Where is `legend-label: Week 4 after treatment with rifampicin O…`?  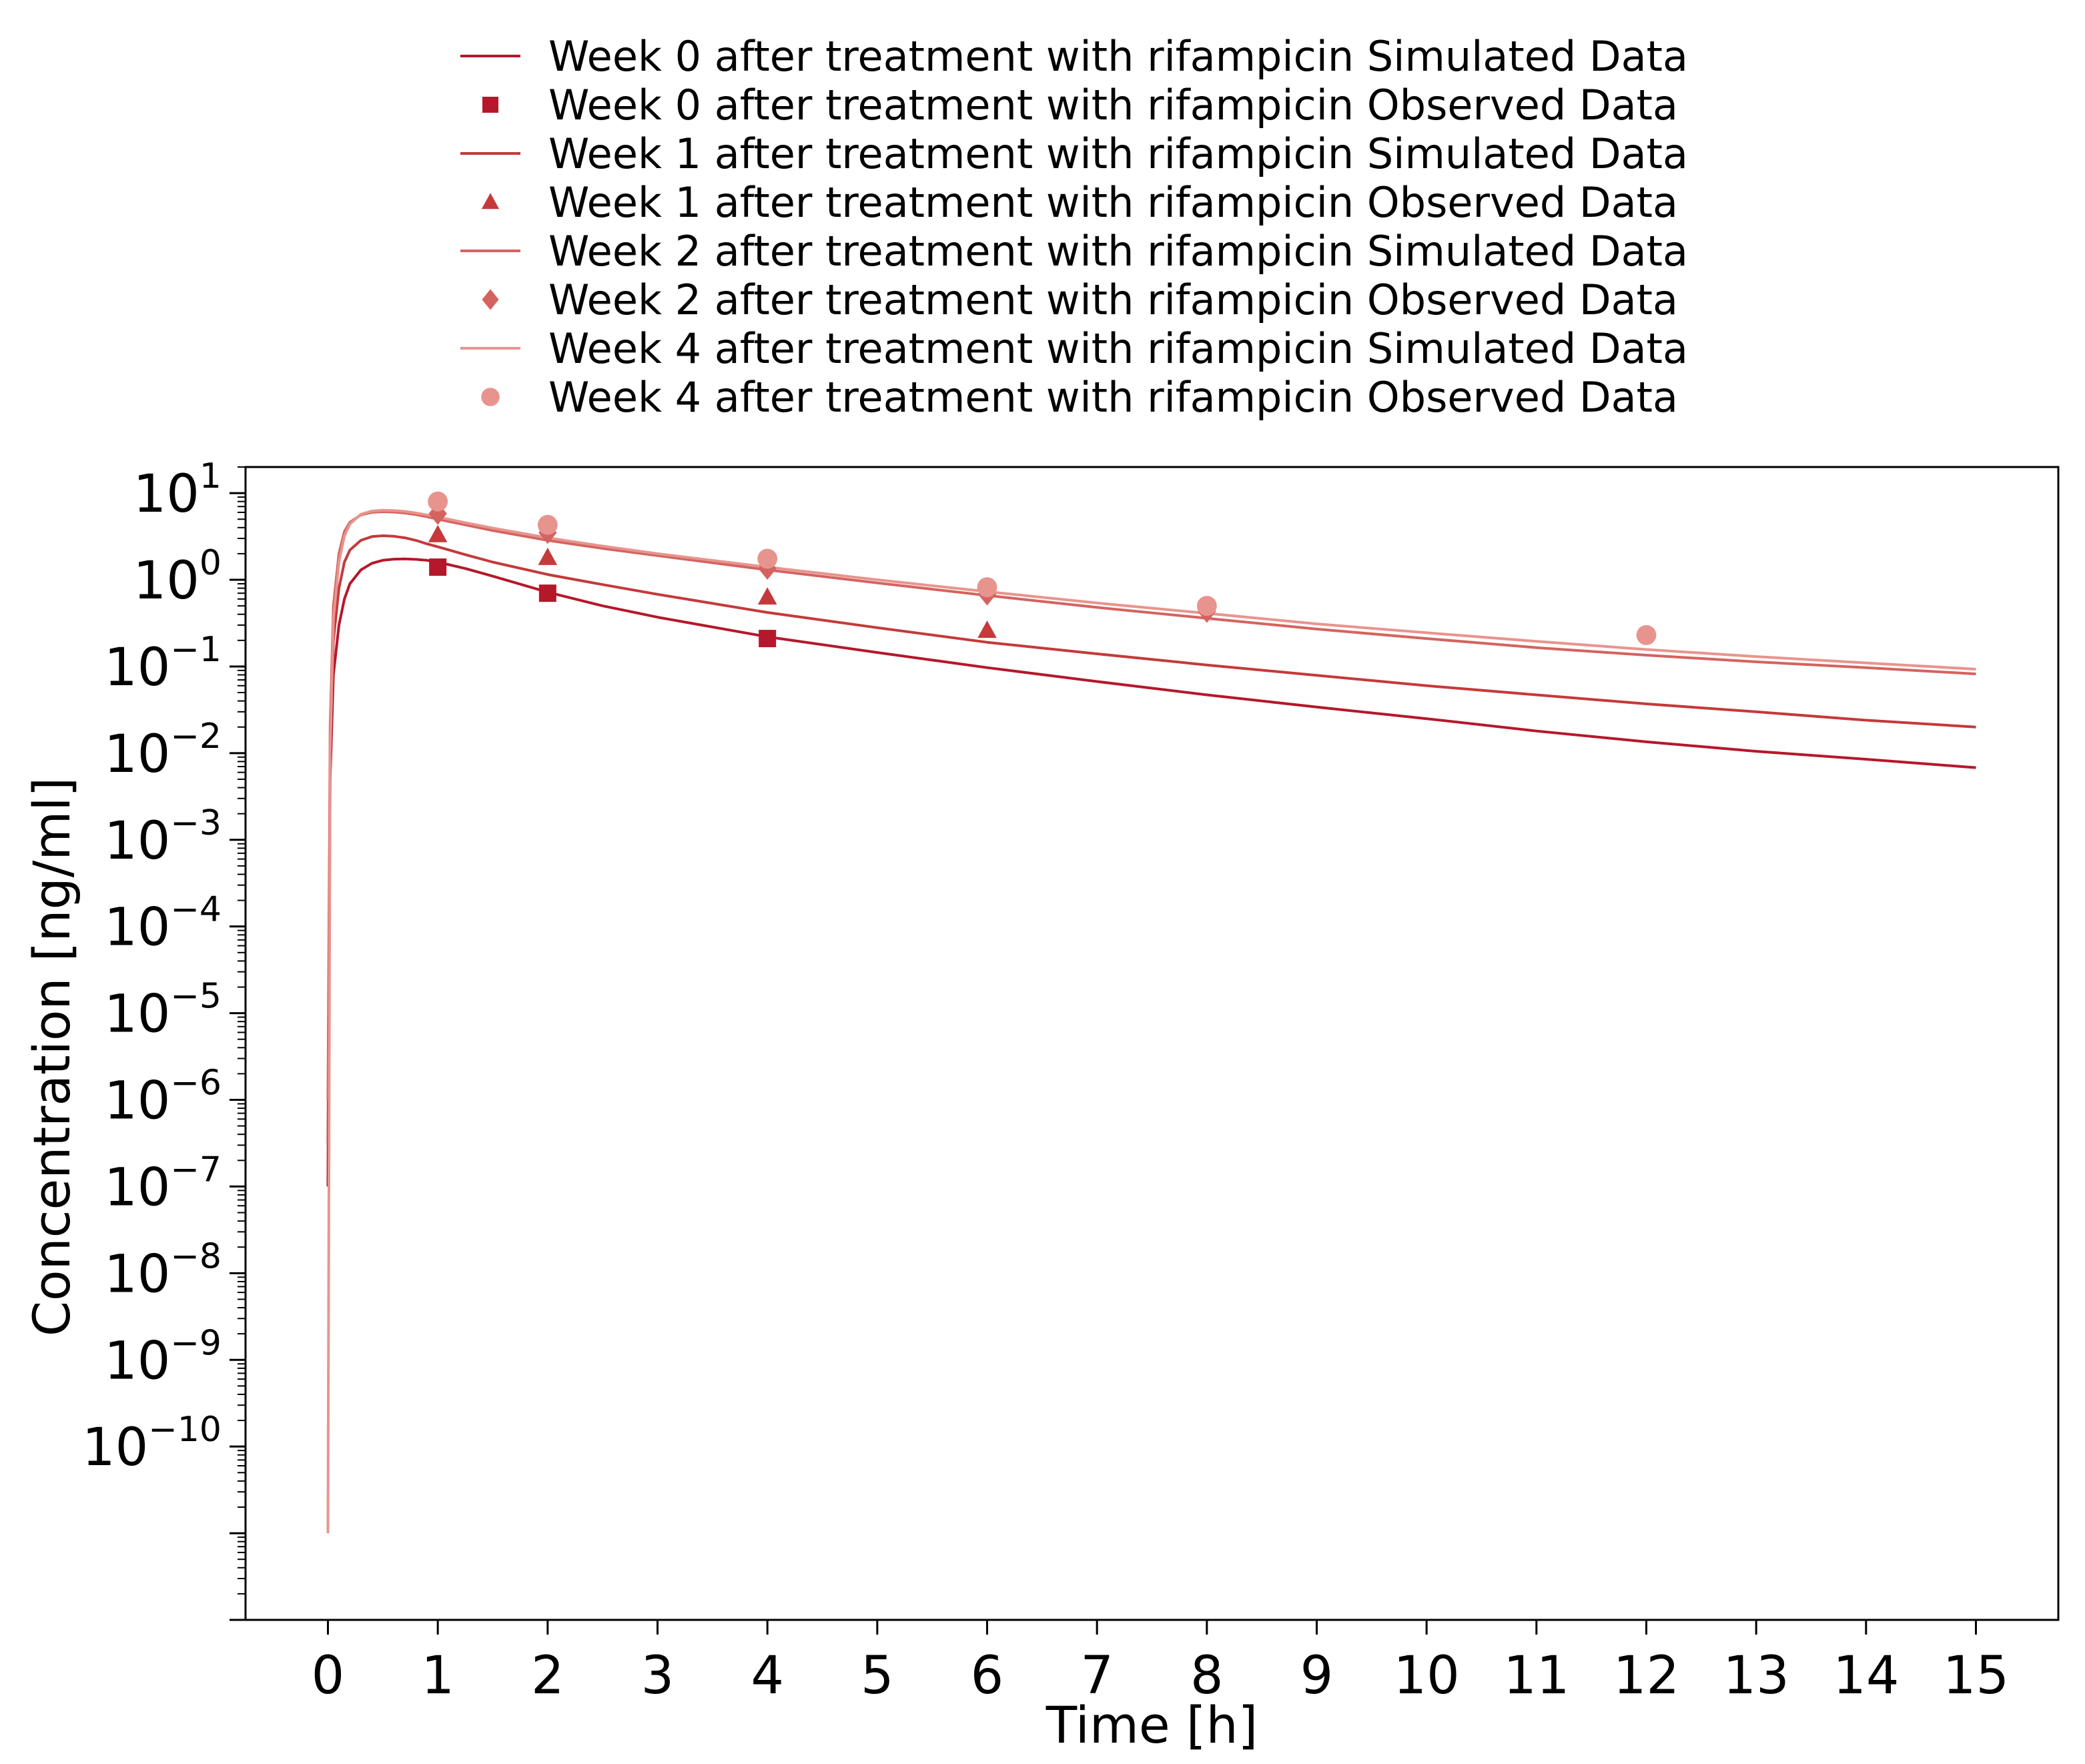 legend-label: Week 4 after treatment with rifampicin O… is located at coordinates (1113, 397).